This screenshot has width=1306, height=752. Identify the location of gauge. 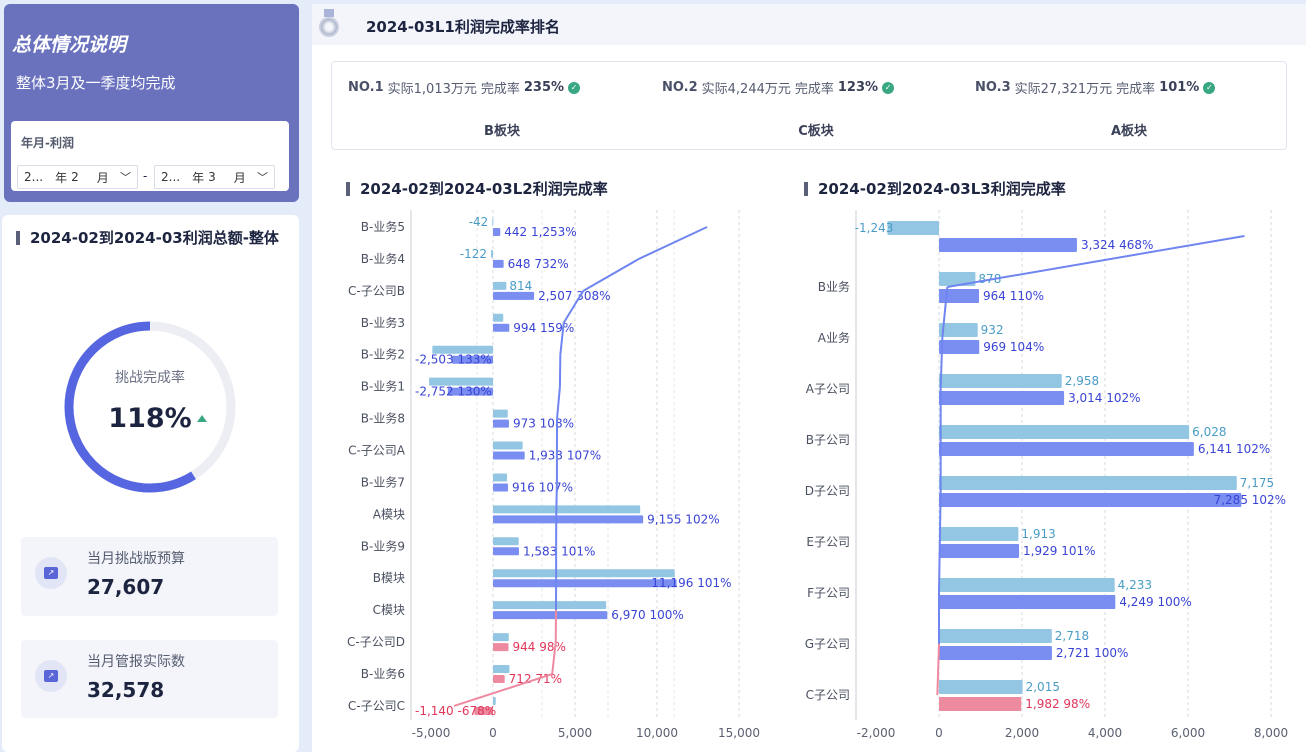
(150, 407).